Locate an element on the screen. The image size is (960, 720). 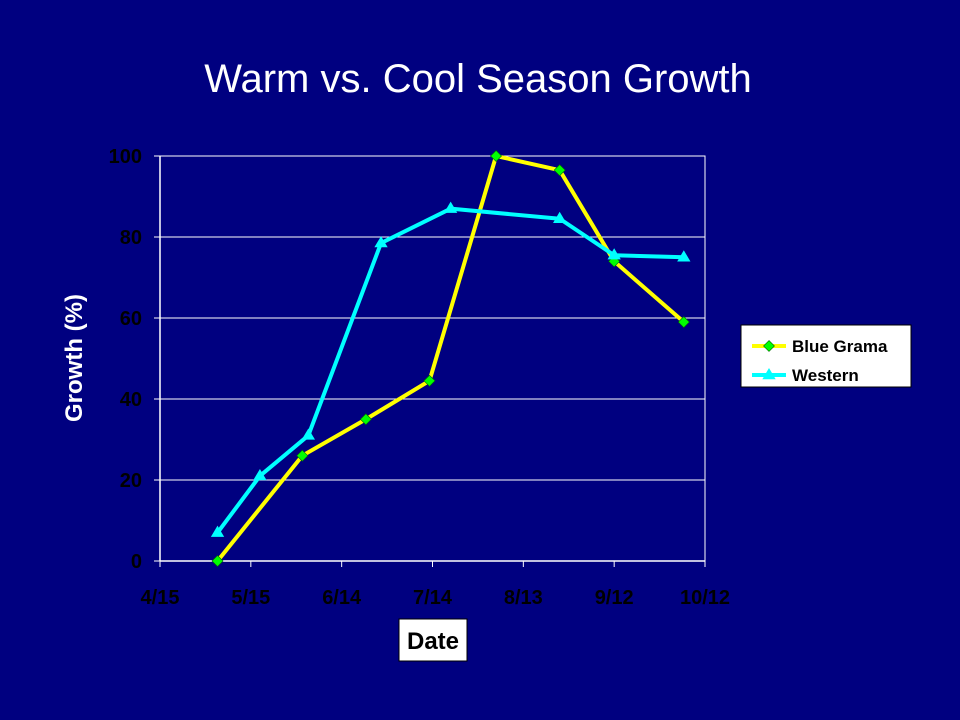
x-axis-title-background is located at coordinates (433, 640).